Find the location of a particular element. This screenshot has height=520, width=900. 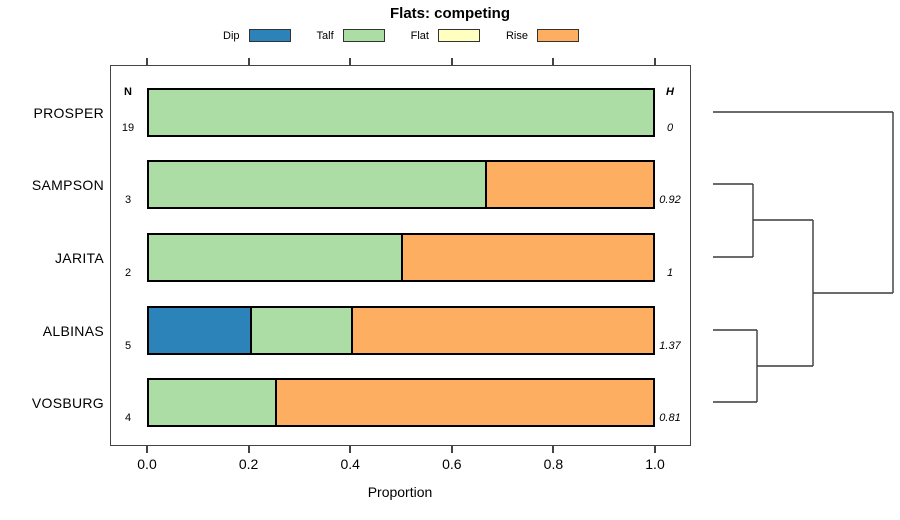

n-value: 4 is located at coordinates (128, 418).